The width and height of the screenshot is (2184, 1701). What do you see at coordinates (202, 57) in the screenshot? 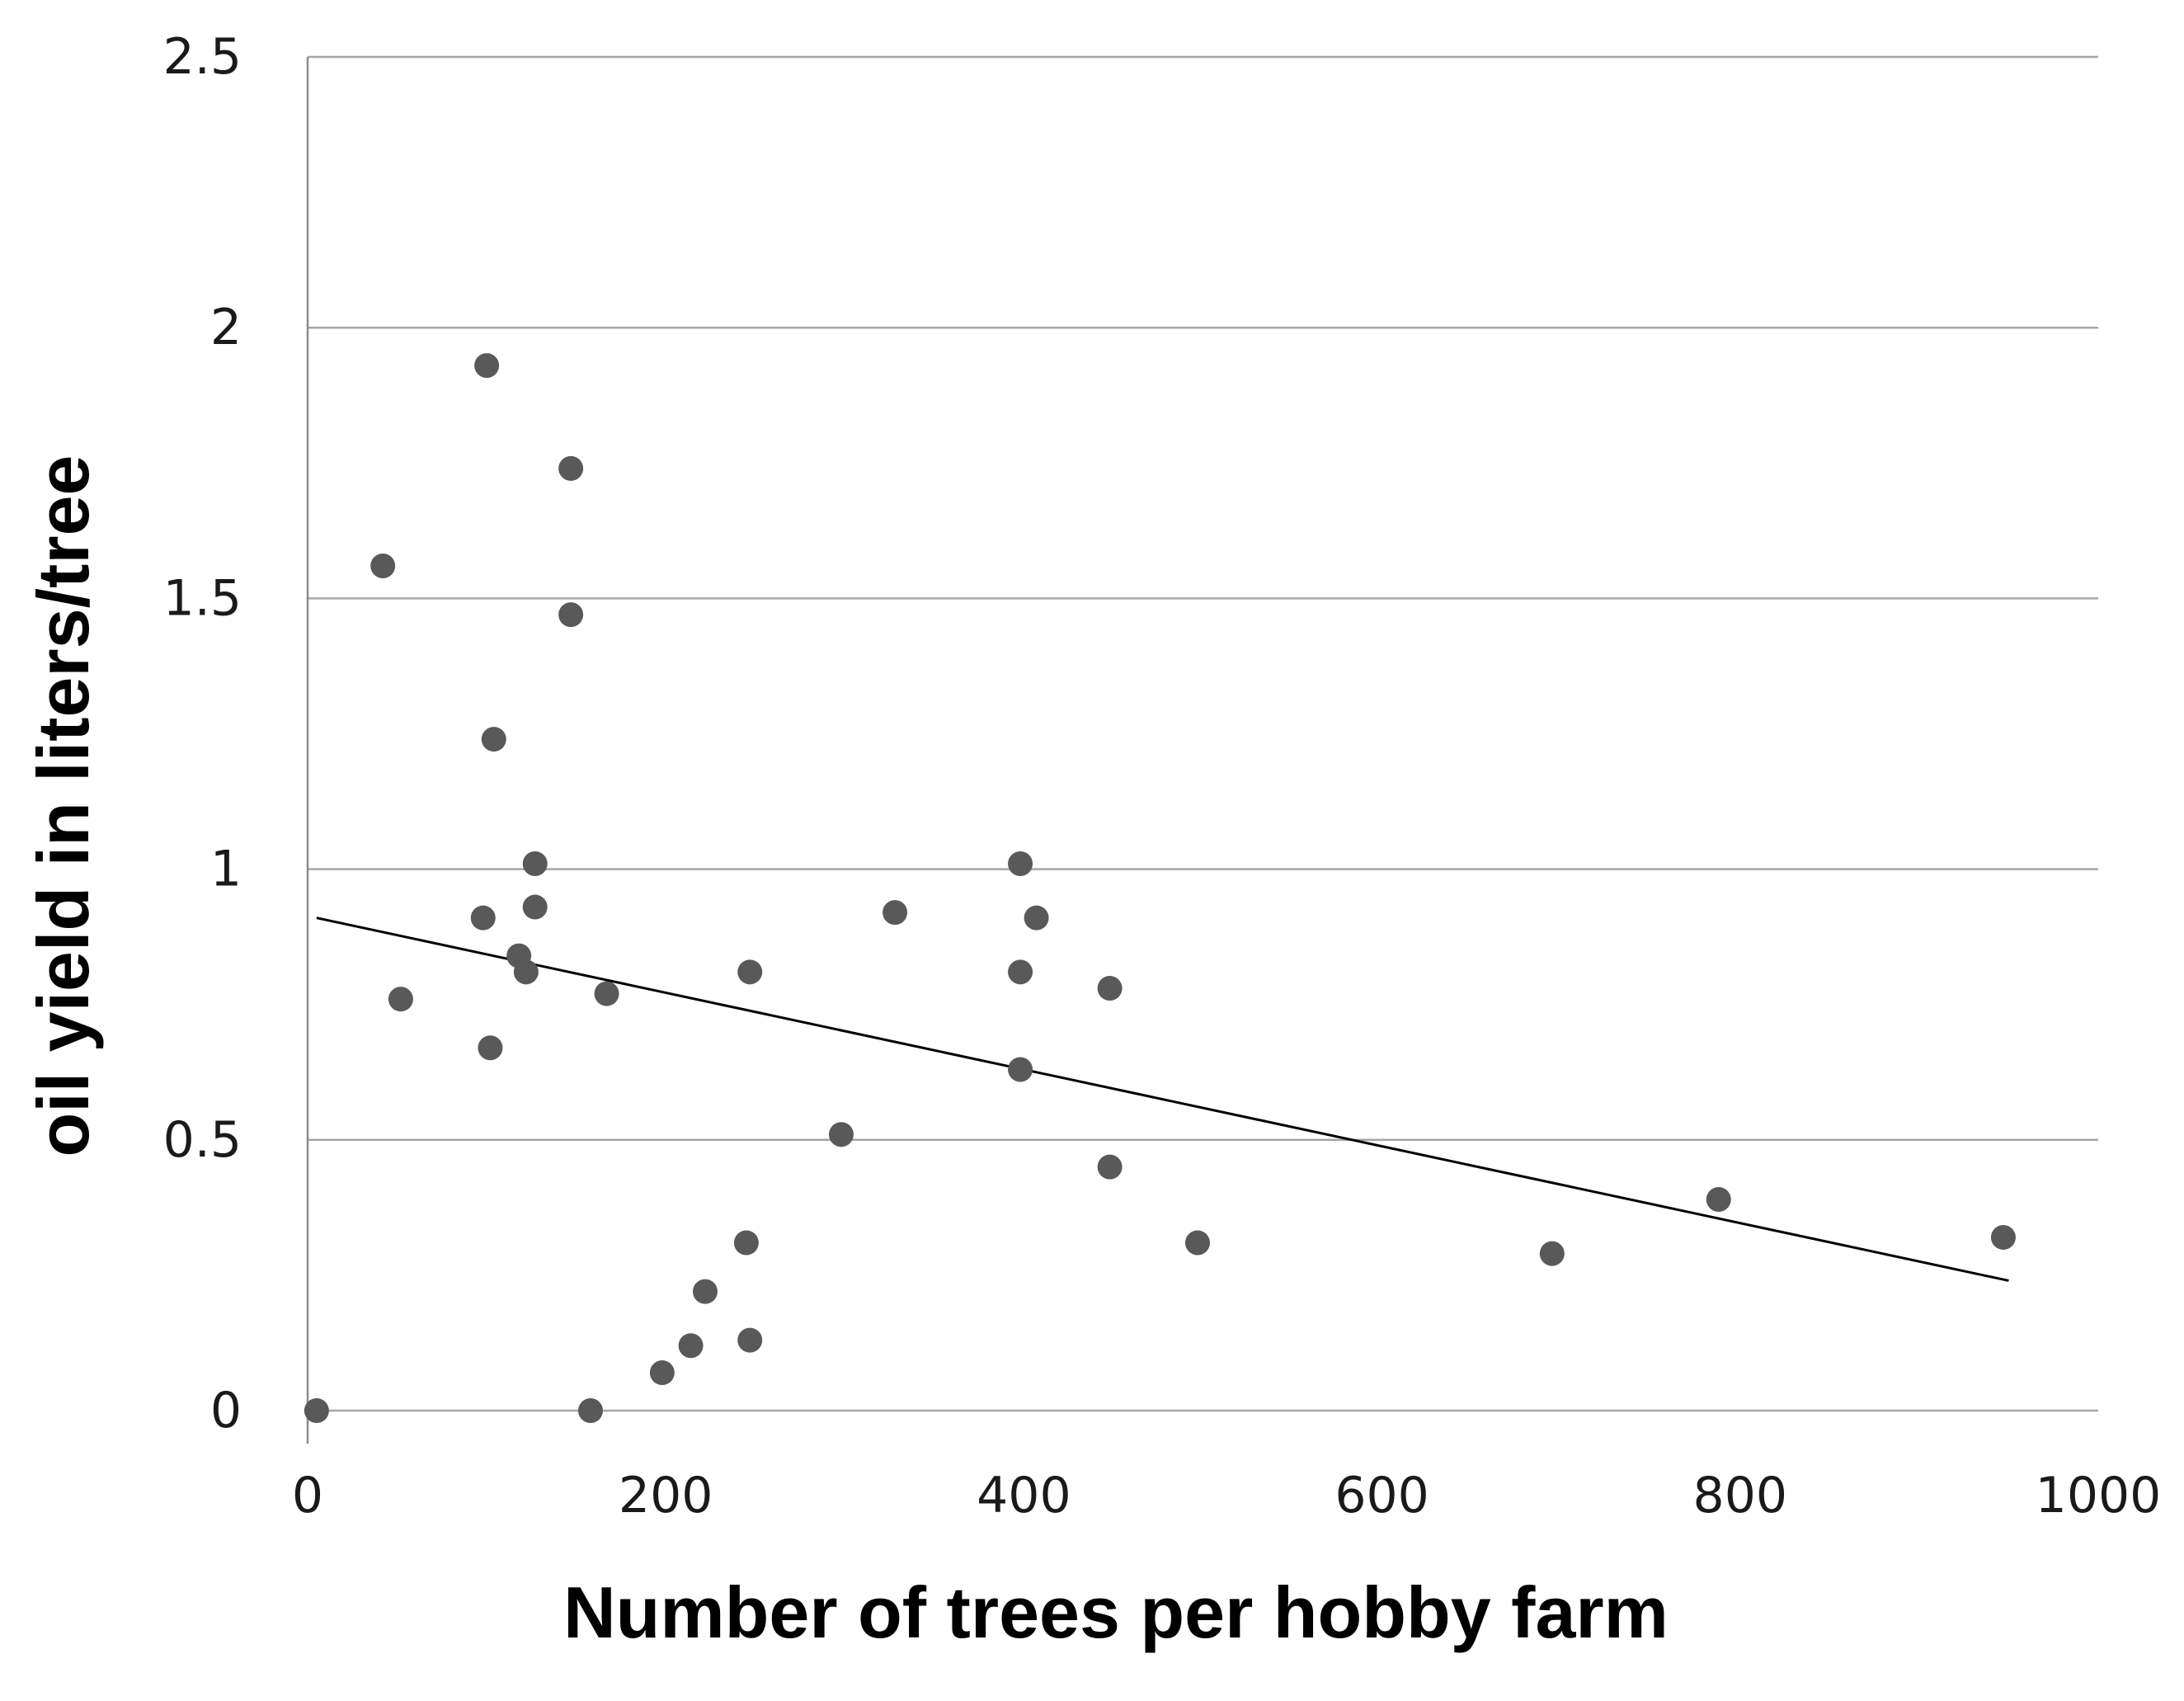
I see `y-tick-label: 2.5` at bounding box center [202, 57].